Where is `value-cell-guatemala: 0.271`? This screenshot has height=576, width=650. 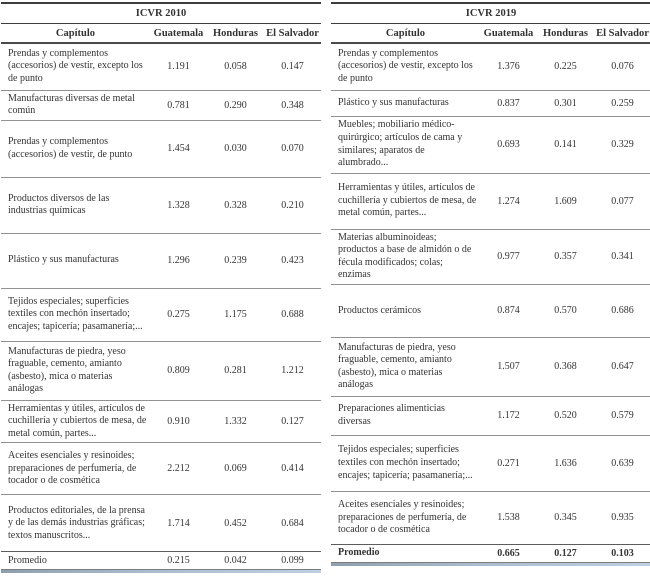 value-cell-guatemala: 0.271 is located at coordinates (508, 463).